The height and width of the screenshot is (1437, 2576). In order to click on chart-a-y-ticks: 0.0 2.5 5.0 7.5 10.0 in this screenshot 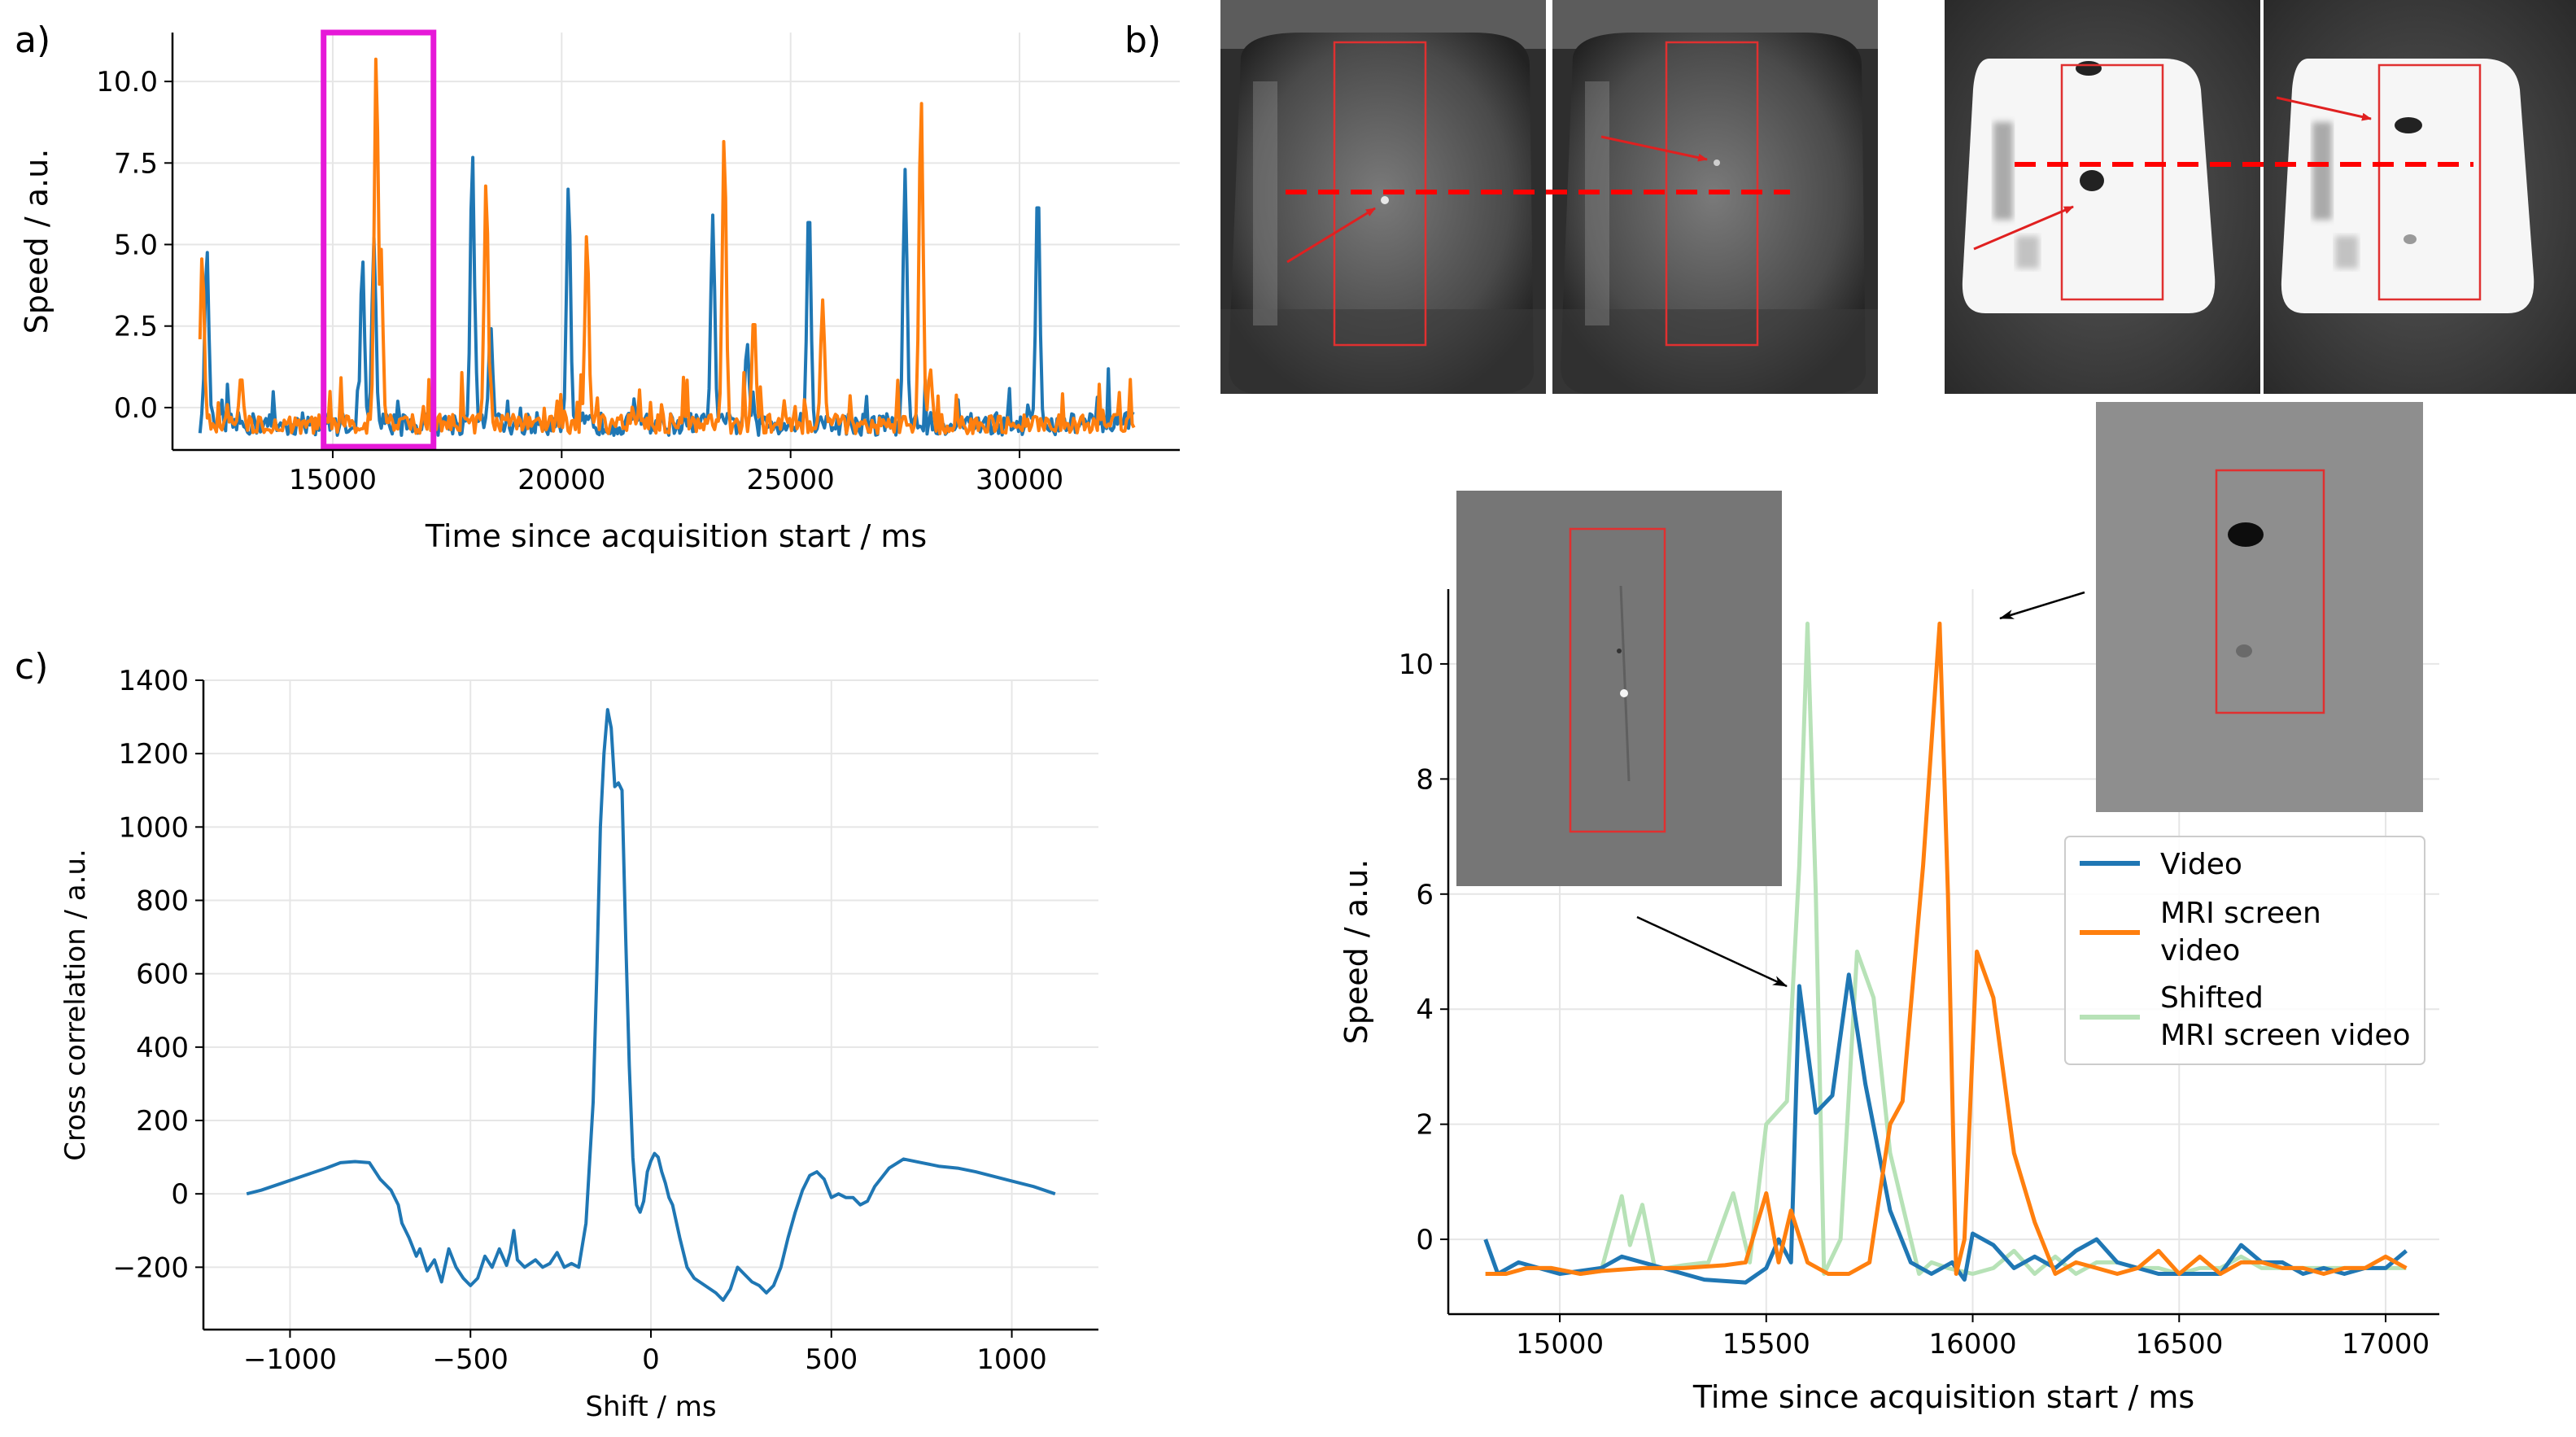, I will do `click(134, 245)`.